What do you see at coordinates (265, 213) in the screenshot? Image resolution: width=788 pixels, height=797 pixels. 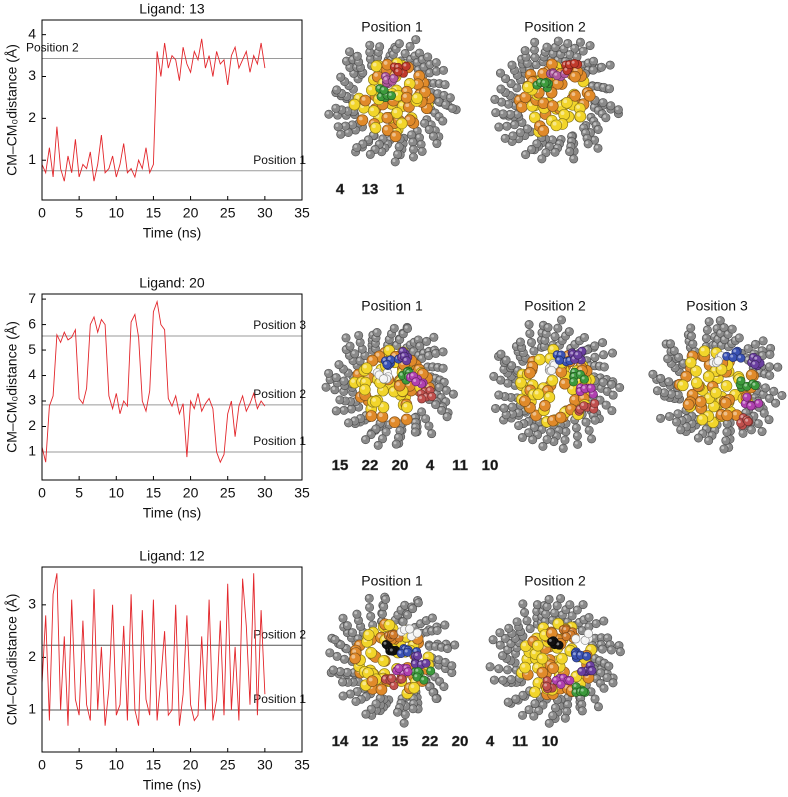 I see `x-tick-label: 30` at bounding box center [265, 213].